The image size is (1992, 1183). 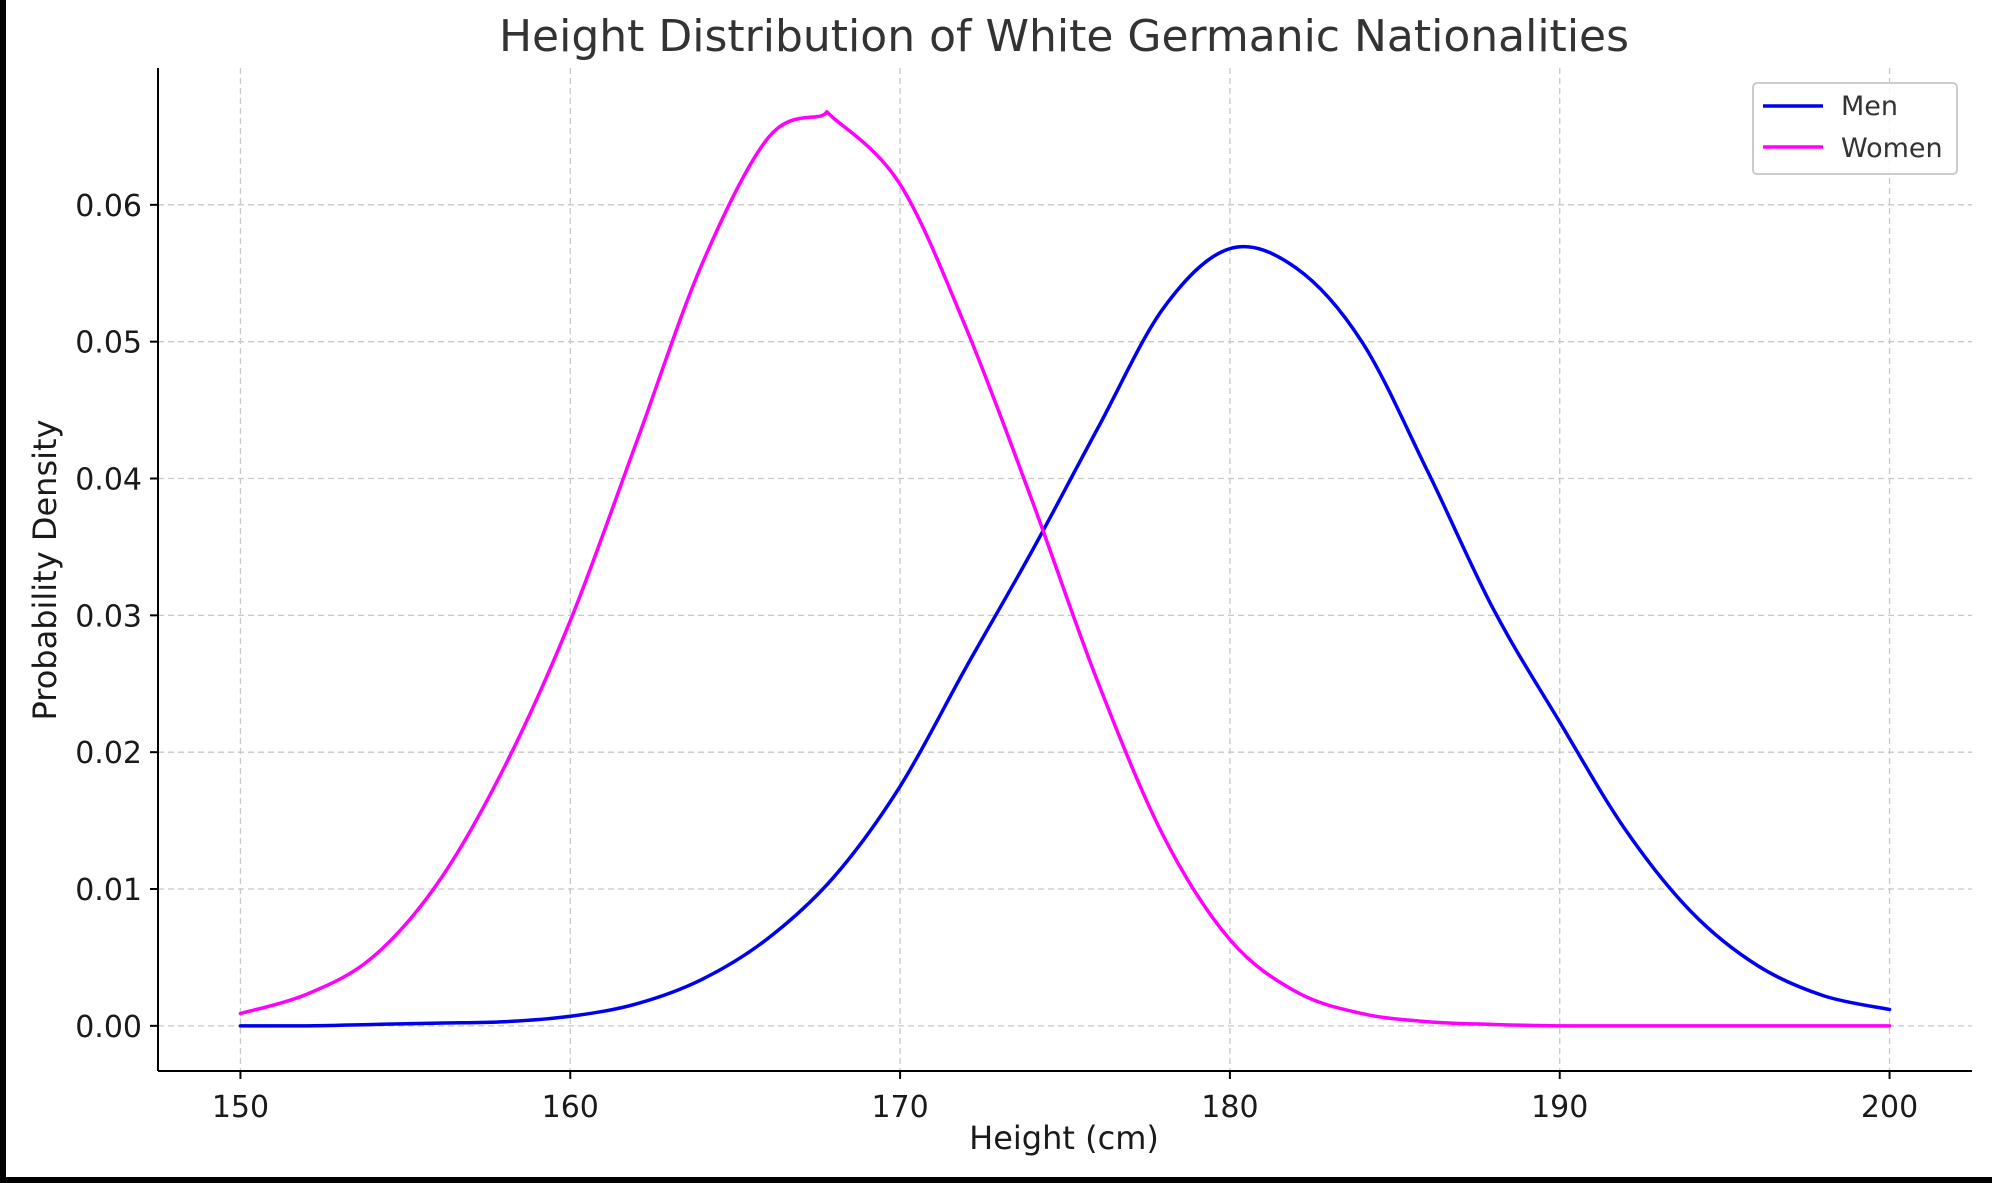 I want to click on y-tick-label: 0.04, so click(x=108, y=480).